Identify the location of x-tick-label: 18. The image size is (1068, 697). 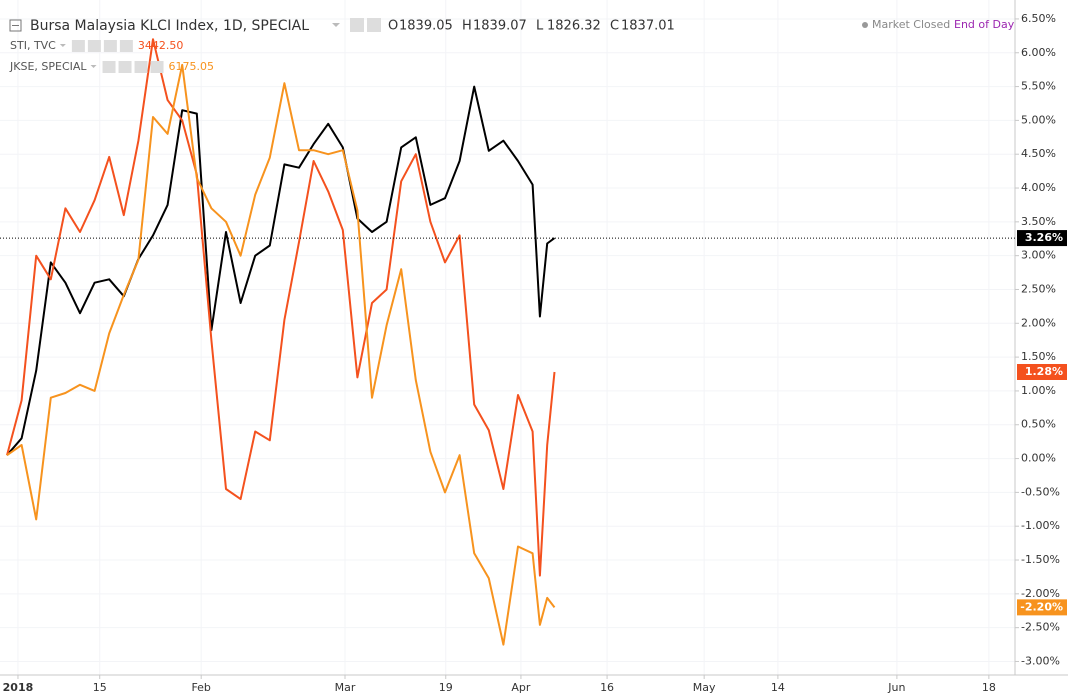
(989, 687).